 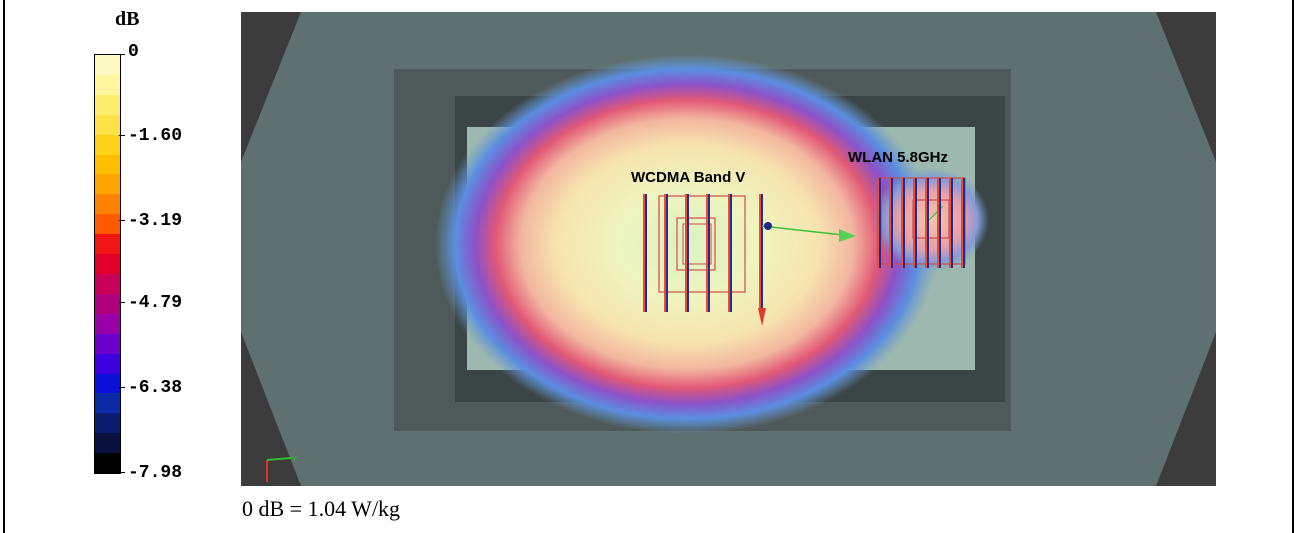 I want to click on wcdma-antenna-probe, so click(x=749, y=260).